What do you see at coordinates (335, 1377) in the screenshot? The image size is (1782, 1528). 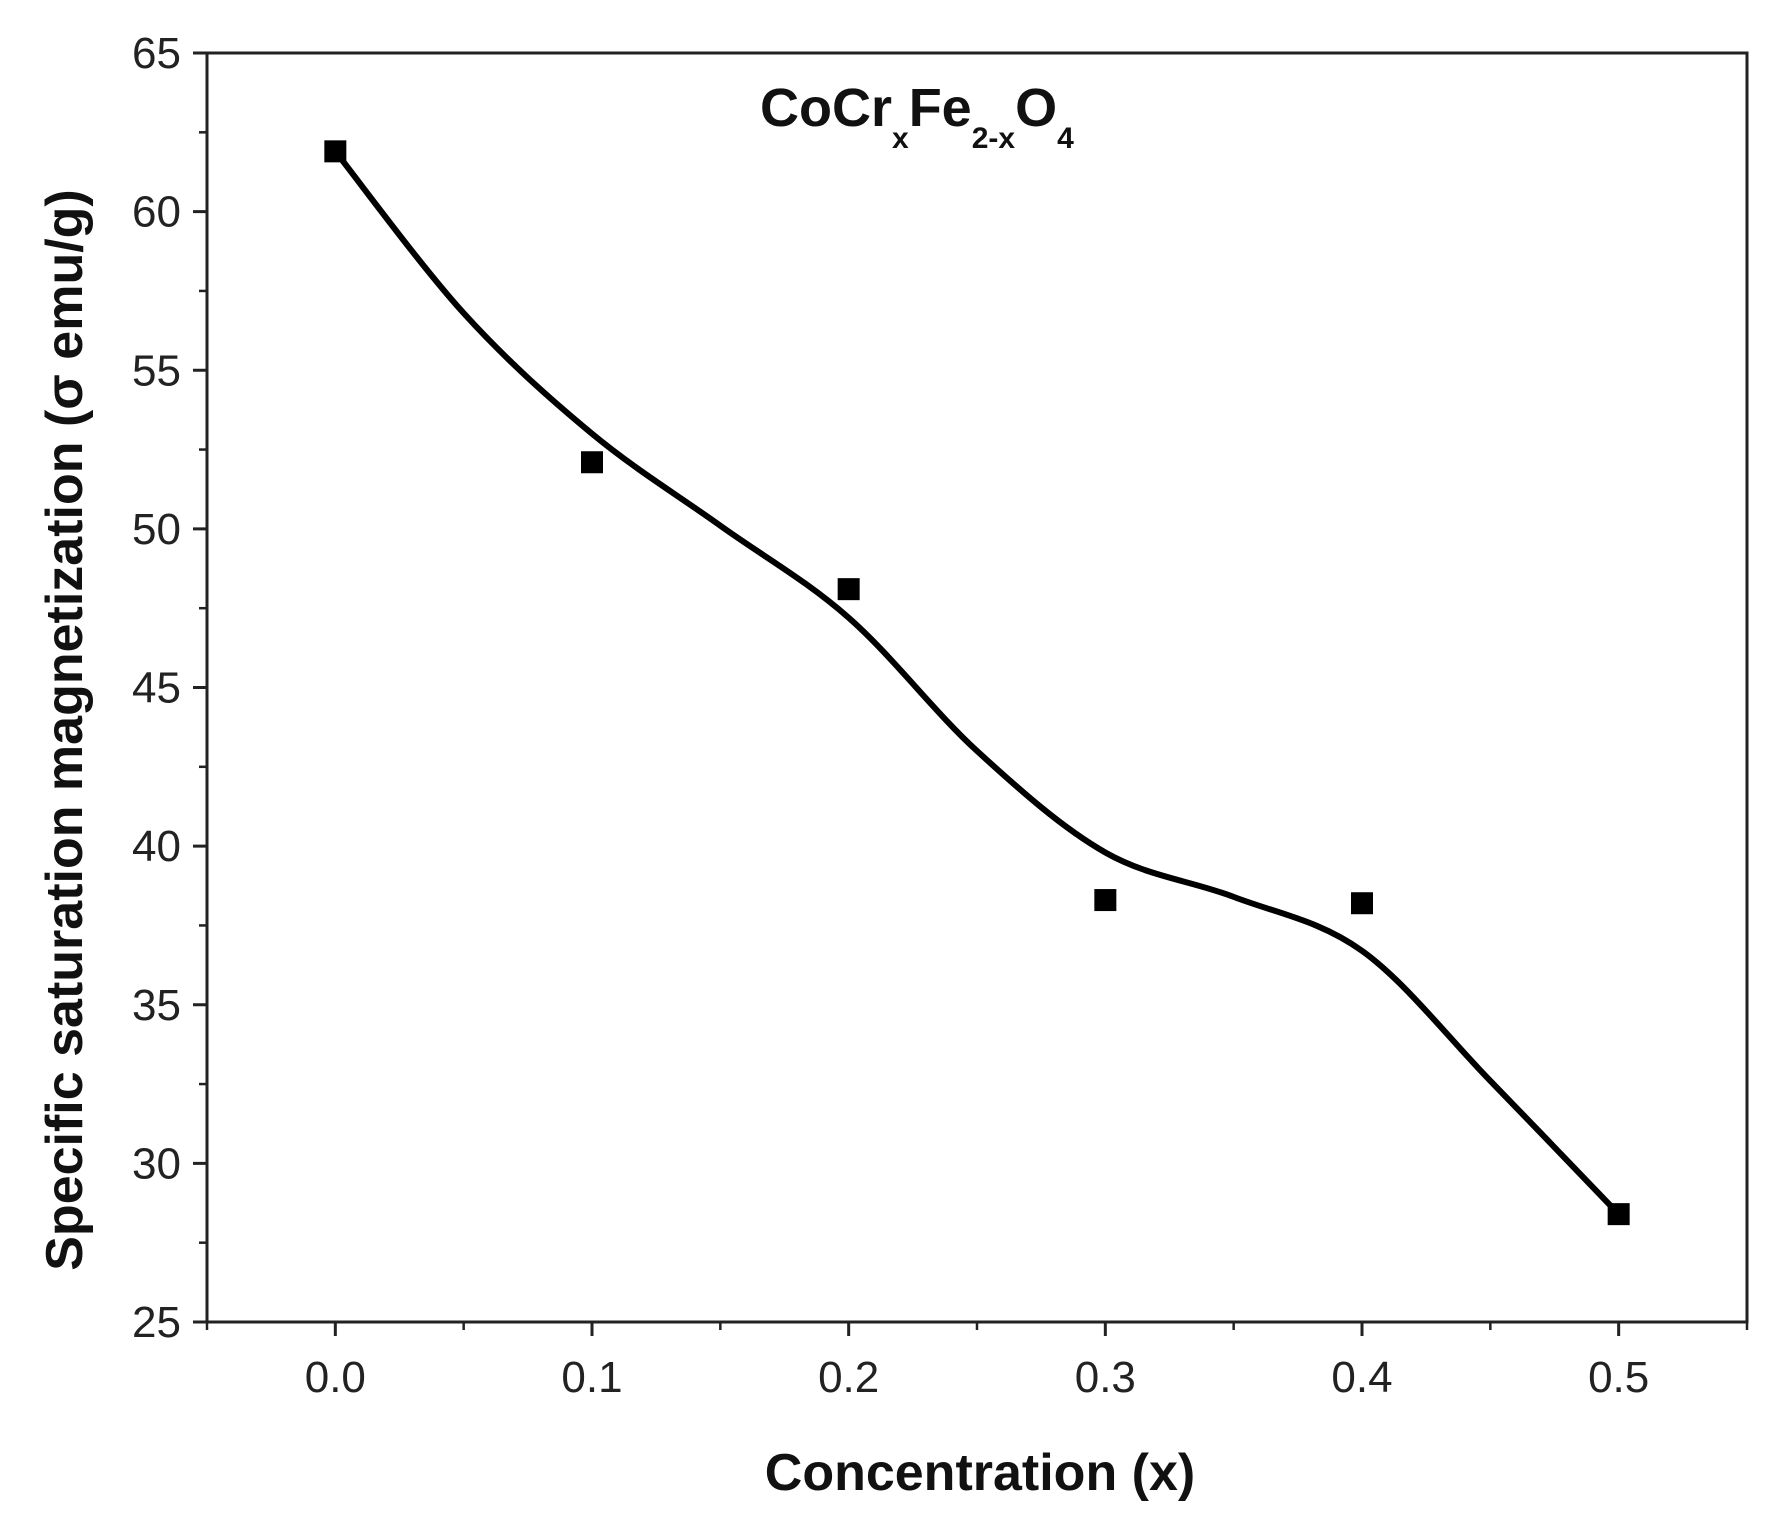 I see `x-tick-label: 0.0` at bounding box center [335, 1377].